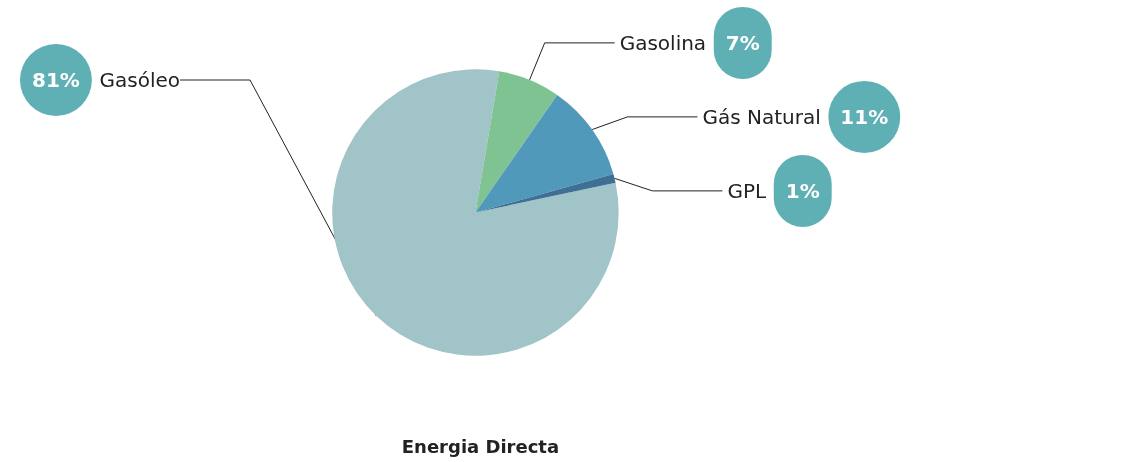 The height and width of the screenshot is (462, 1132). What do you see at coordinates (663, 42) in the screenshot?
I see `slice-label: Gasolina` at bounding box center [663, 42].